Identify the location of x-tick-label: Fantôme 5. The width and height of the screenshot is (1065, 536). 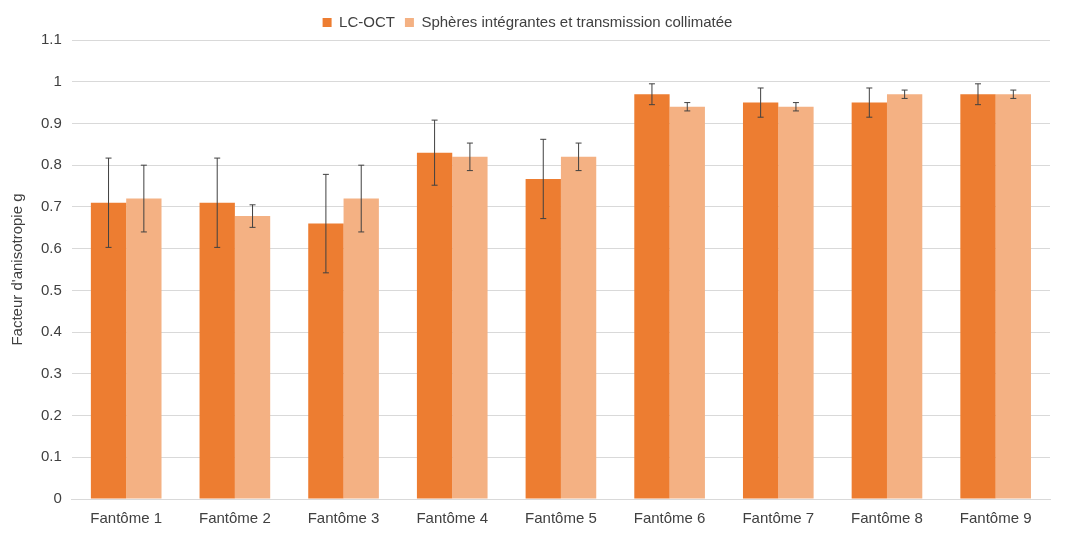
(561, 518).